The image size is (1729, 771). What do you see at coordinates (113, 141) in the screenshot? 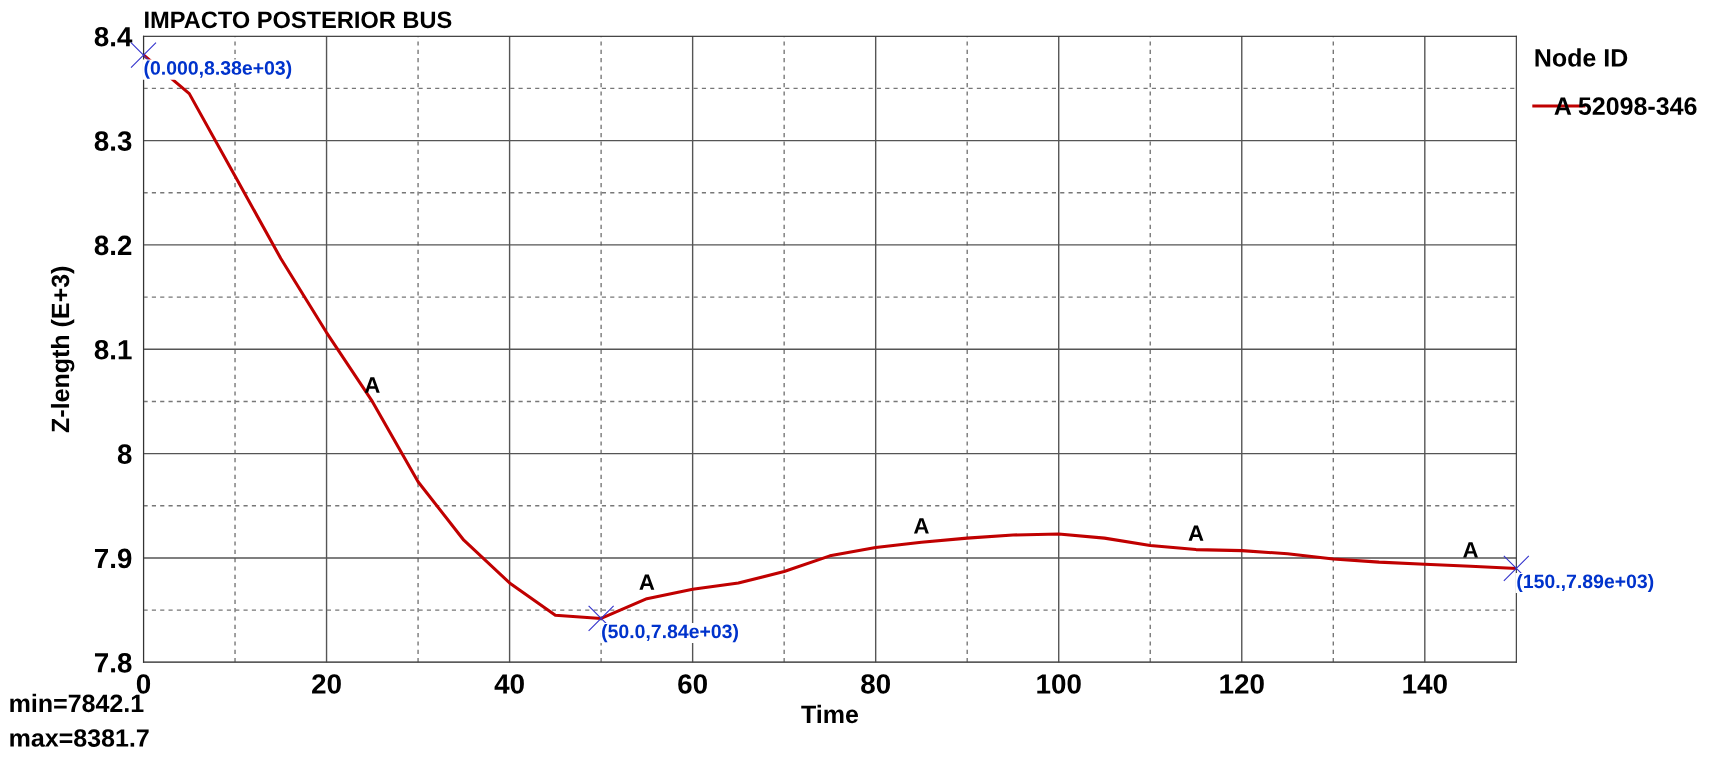
I see `y-tick-label: 8.3` at bounding box center [113, 141].